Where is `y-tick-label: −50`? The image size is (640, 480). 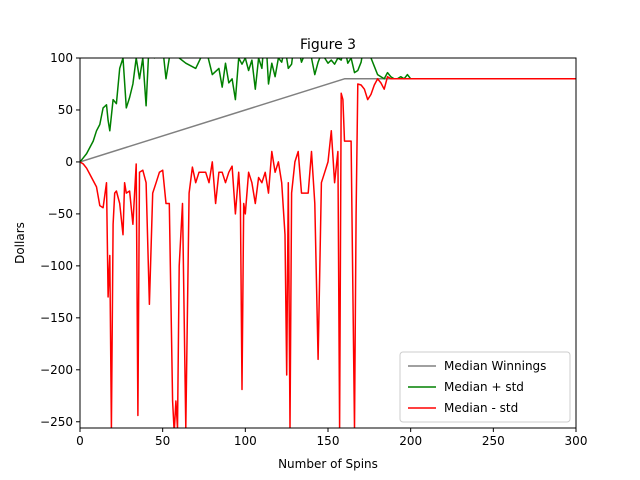 y-tick-label: −50 is located at coordinates (60, 214).